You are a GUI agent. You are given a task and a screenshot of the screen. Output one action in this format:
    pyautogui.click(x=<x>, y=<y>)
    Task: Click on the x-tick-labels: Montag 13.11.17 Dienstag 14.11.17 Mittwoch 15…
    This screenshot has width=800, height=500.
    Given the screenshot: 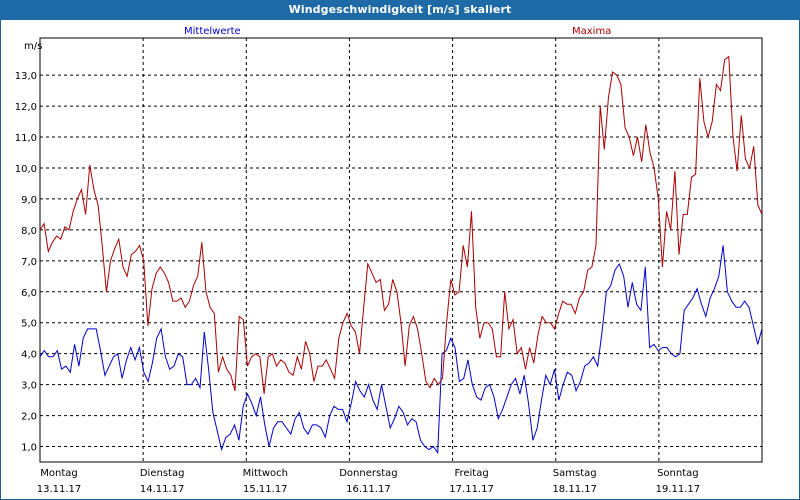 What is the action you would take?
    pyautogui.click(x=368, y=481)
    